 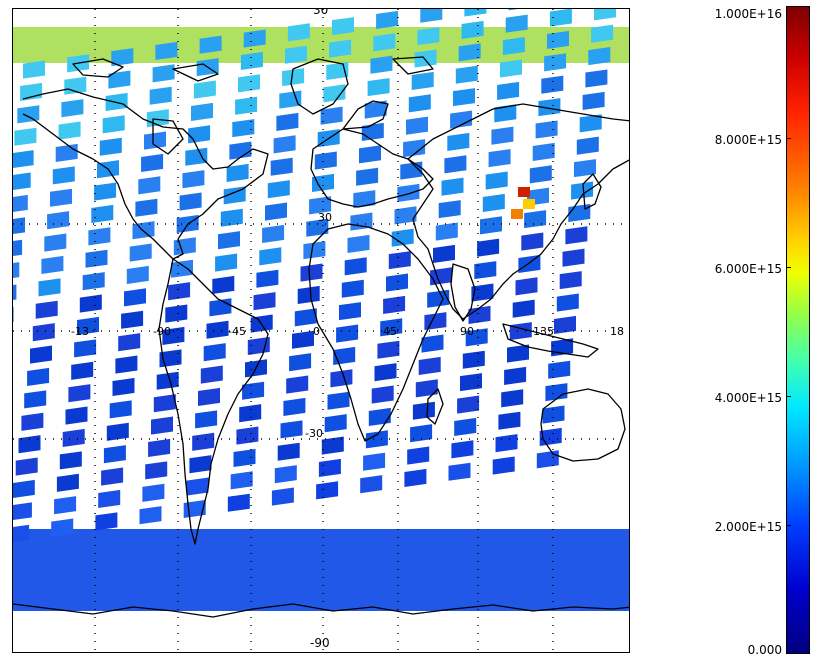 What do you see at coordinates (524, 192) in the screenshot?
I see `hotspot-segment` at bounding box center [524, 192].